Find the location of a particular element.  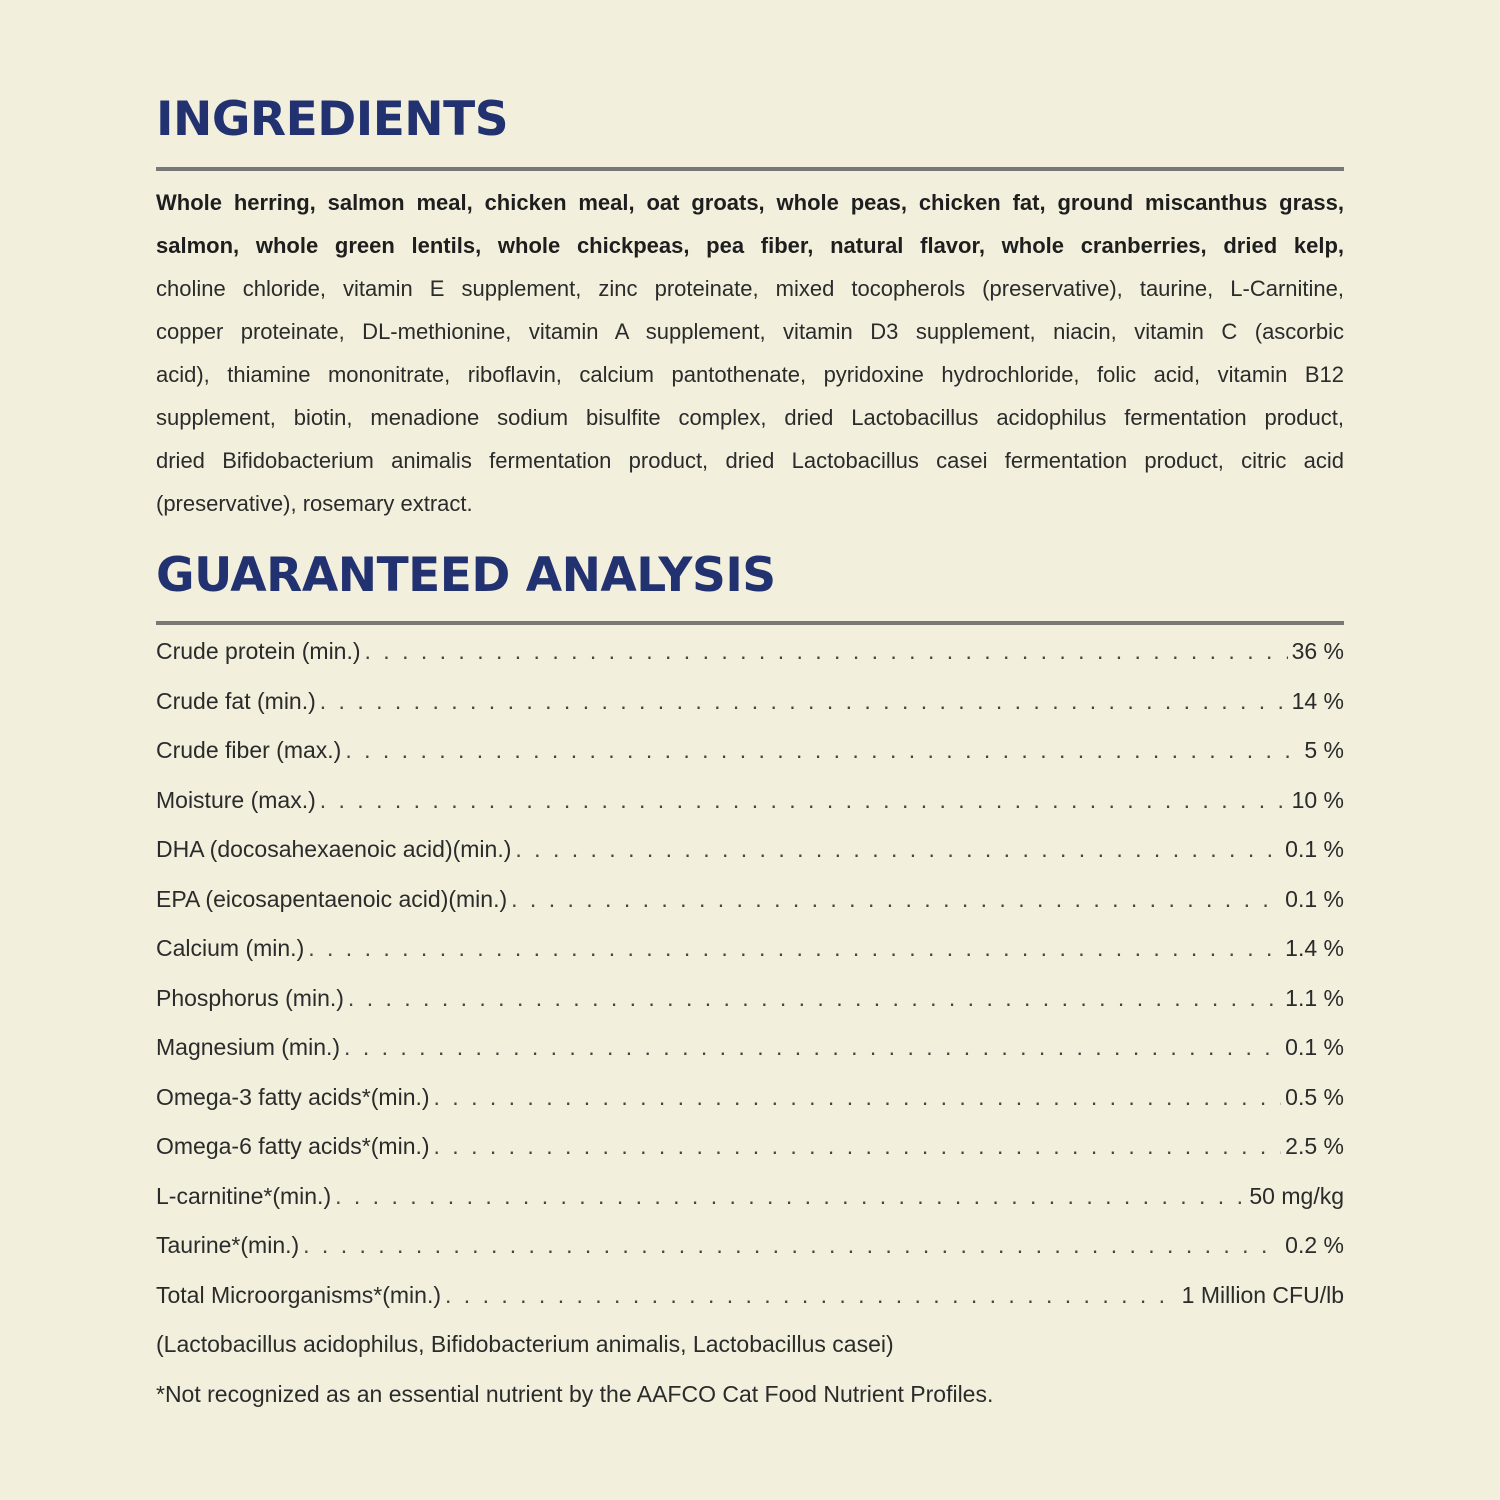

nutrient-label: Total Microorganisms*(min.) is located at coordinates (299, 1294).